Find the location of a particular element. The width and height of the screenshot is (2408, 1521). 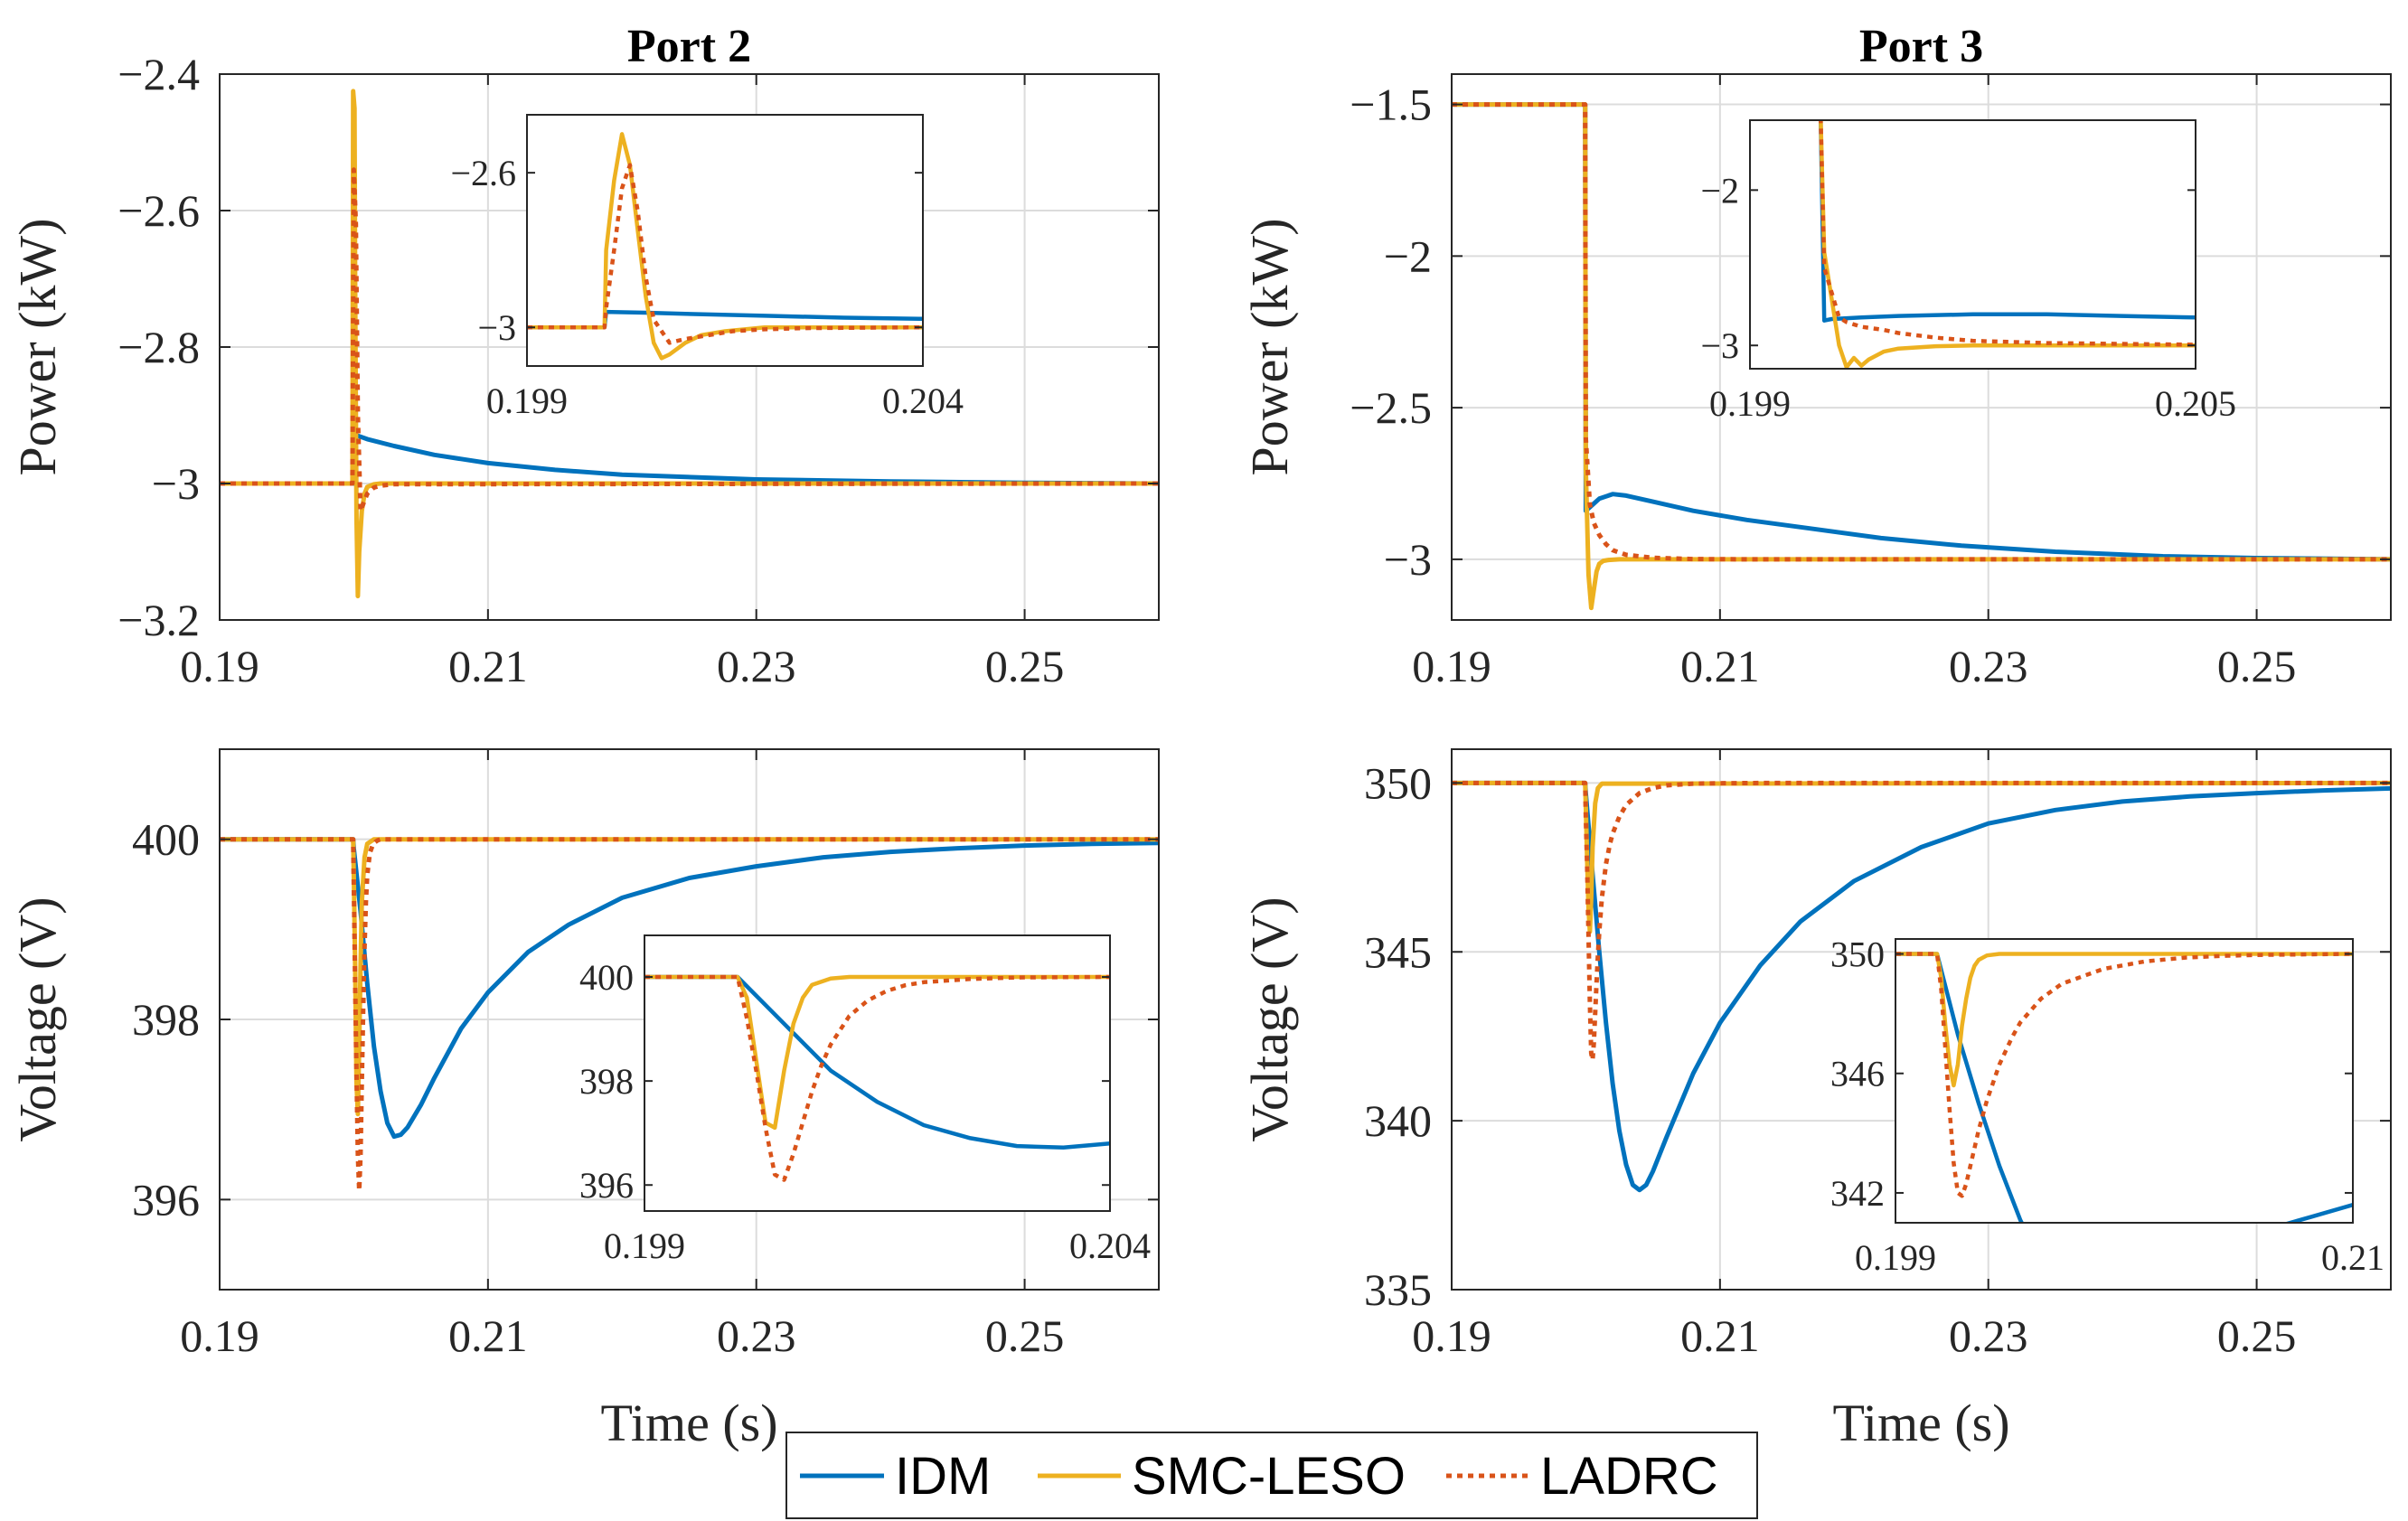

port2-power-inset-frame is located at coordinates (725, 240).